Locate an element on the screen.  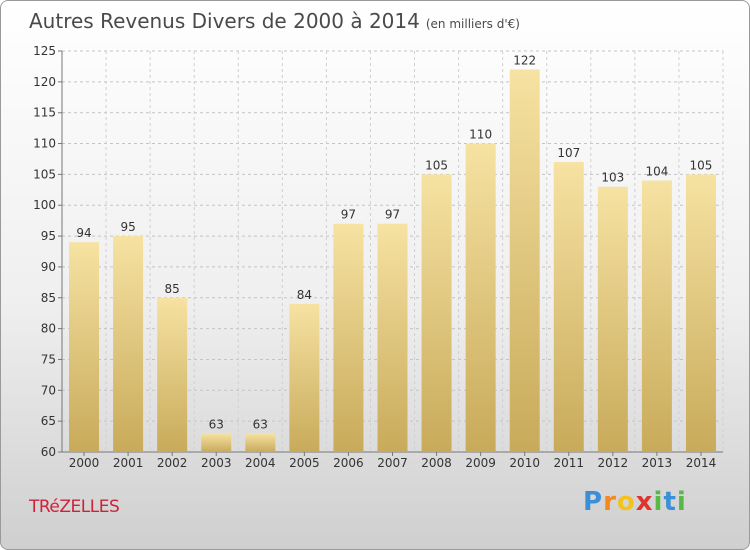
data-label-2014: 105 is located at coordinates (701, 165).